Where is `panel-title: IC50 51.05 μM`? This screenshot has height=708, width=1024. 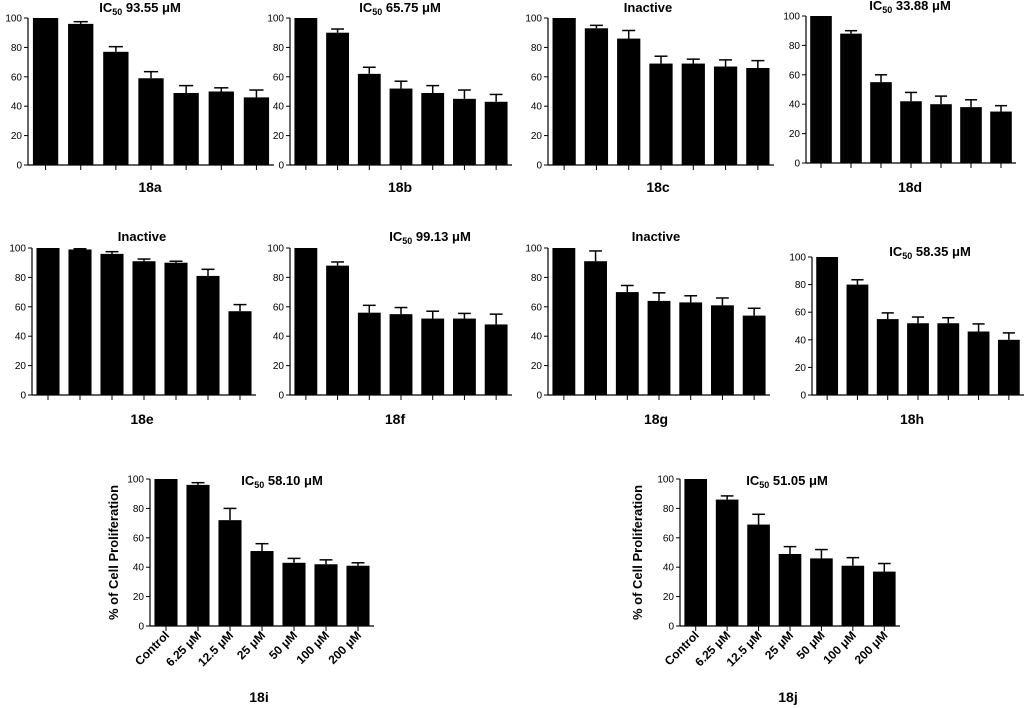 panel-title: IC50 51.05 μM is located at coordinates (787, 481).